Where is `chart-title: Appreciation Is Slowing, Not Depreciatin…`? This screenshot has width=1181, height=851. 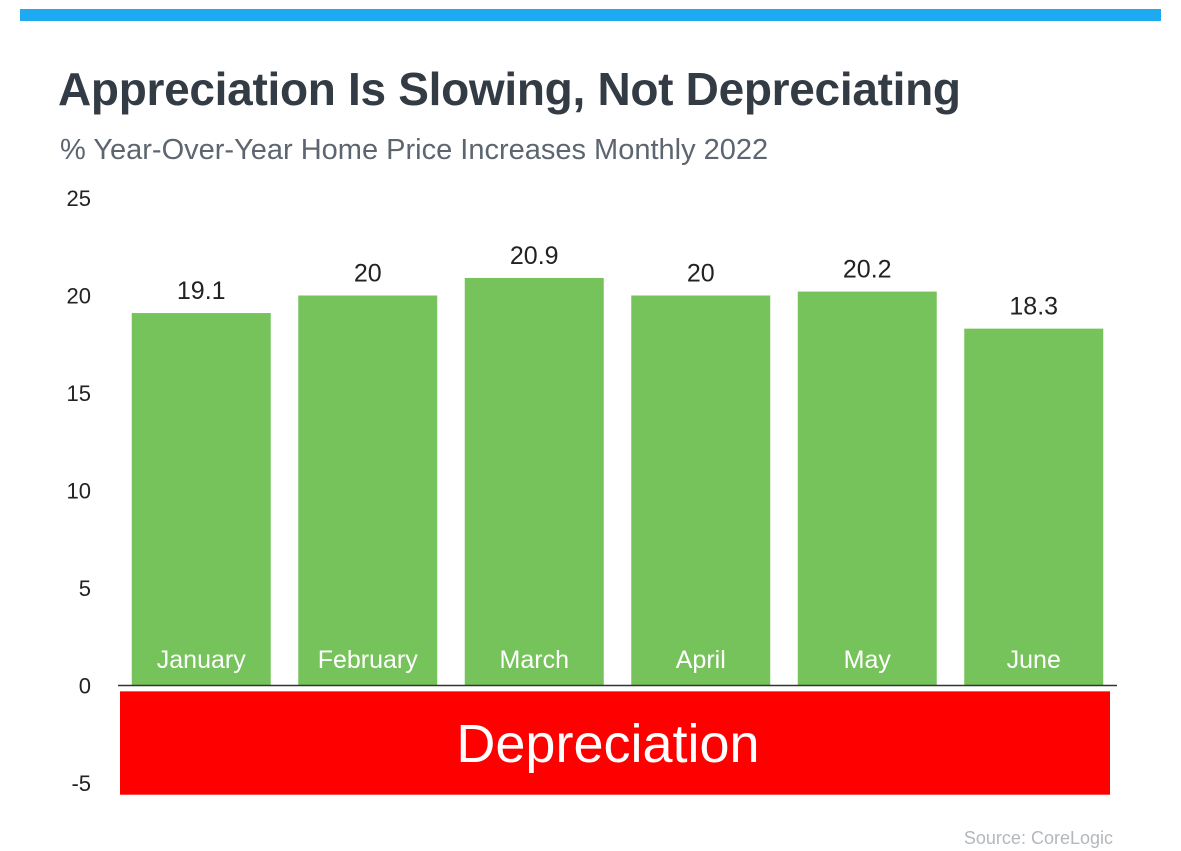 chart-title: Appreciation Is Slowing, Not Depreciatin… is located at coordinates (509, 89).